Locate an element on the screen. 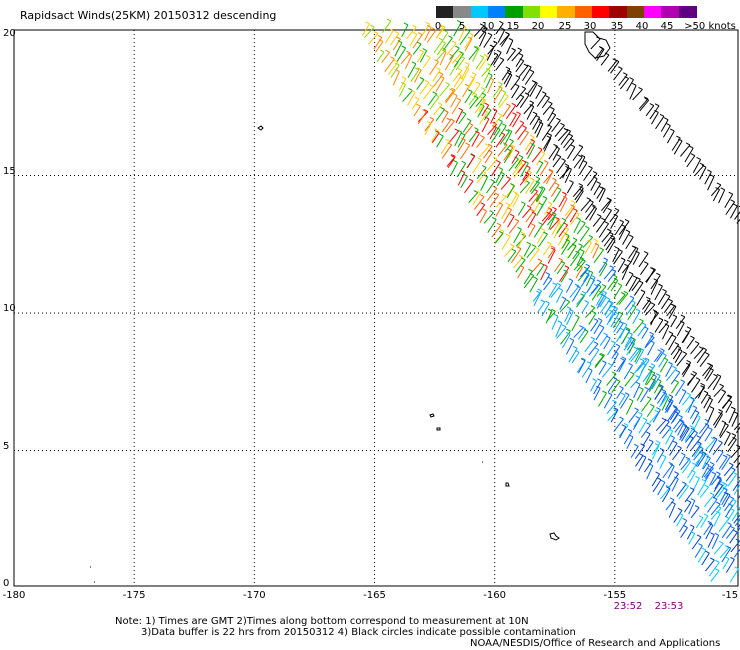 The width and height of the screenshot is (740, 650). color-scale-label: 5 is located at coordinates (462, 26).